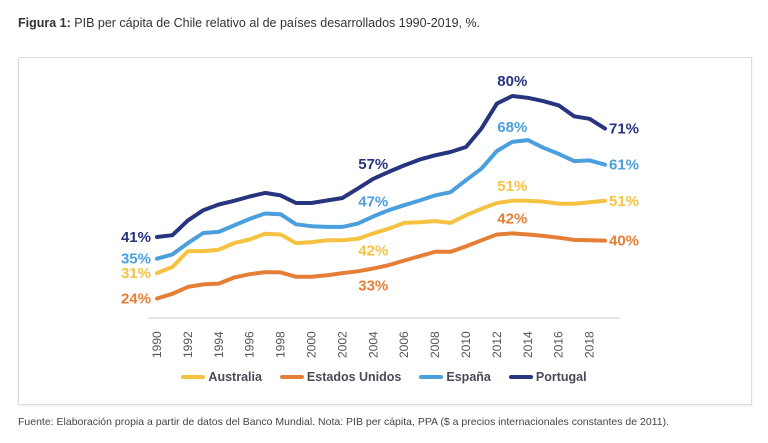 This screenshot has height=443, width=768. I want to click on series-line-australia, so click(381, 237).